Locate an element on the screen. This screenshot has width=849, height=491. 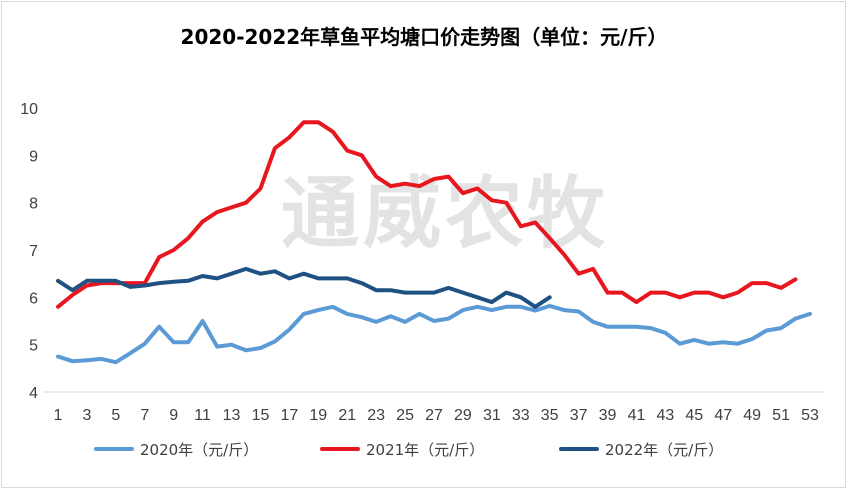
x-tick-label: 25 is located at coordinates (405, 415).